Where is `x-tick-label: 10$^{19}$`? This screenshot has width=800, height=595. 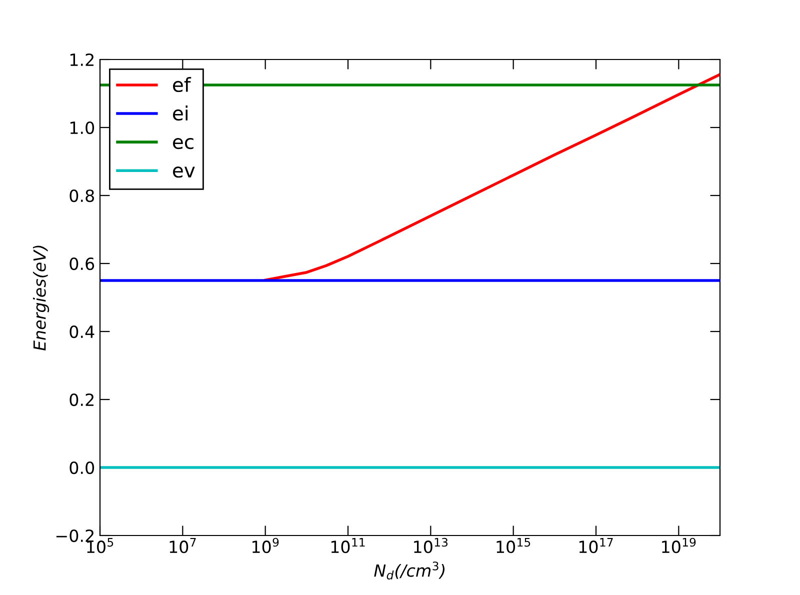
x-tick-label: 10$^{19}$ is located at coordinates (679, 546).